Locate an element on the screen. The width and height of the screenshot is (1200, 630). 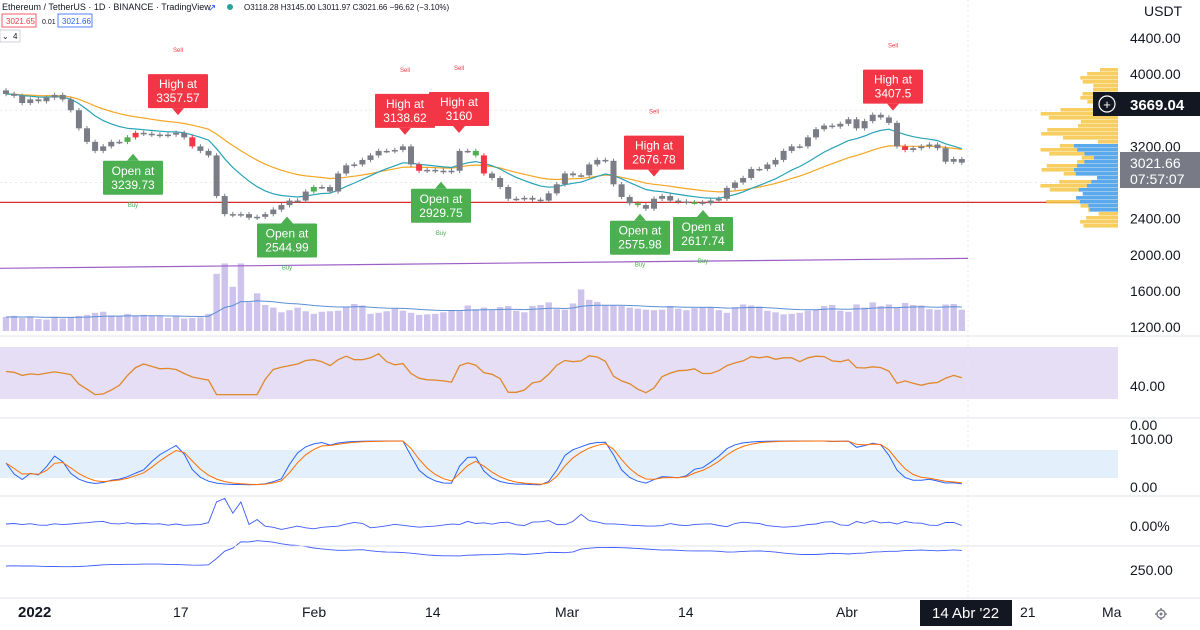
crosshair-price-tag: + 3669.04 is located at coordinates (1146, 104).